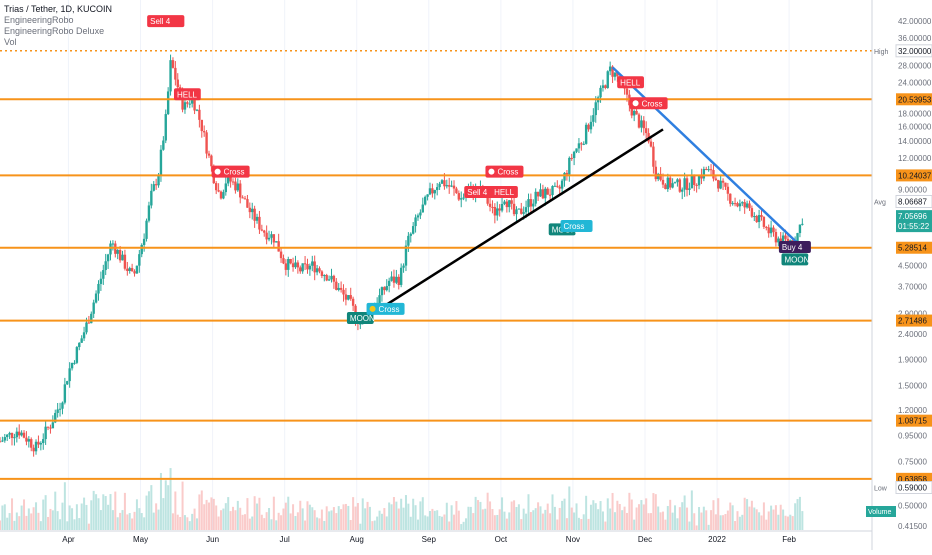 This screenshot has height=555, width=932. What do you see at coordinates (881, 488) in the screenshot?
I see `low-label: Low` at bounding box center [881, 488].